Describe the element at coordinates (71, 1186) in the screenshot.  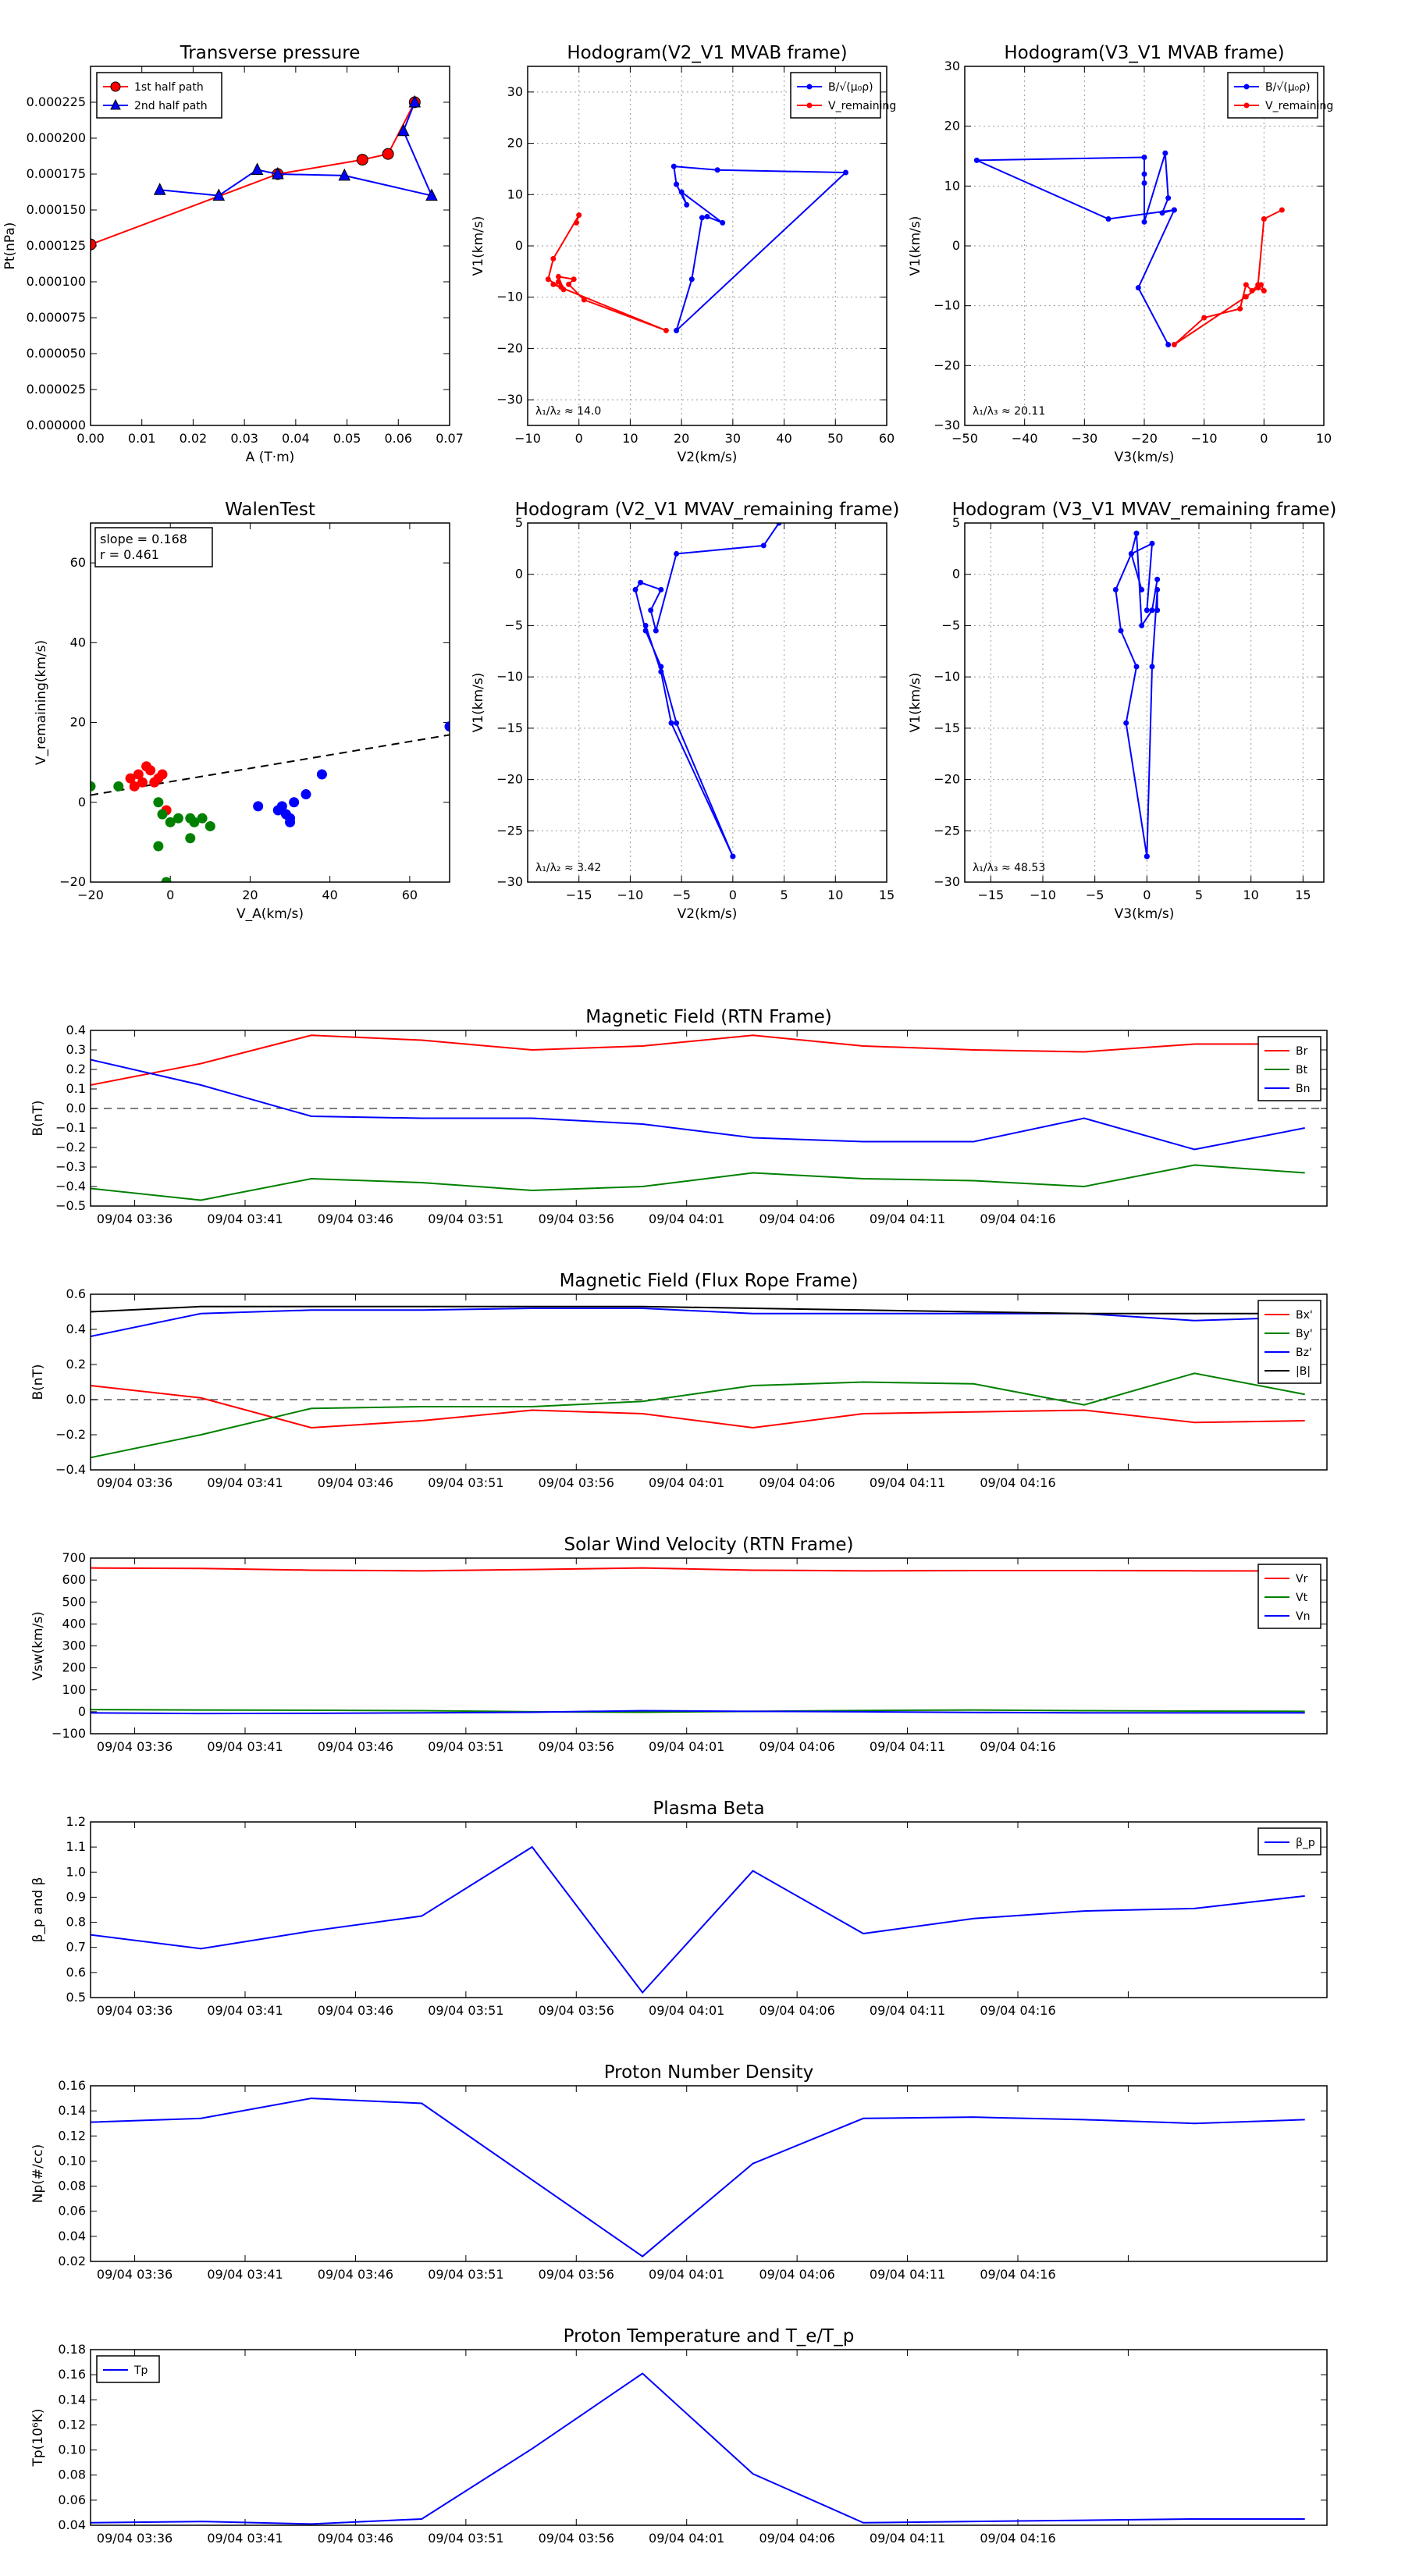
I see `y-tick-label: −0.4` at that location.